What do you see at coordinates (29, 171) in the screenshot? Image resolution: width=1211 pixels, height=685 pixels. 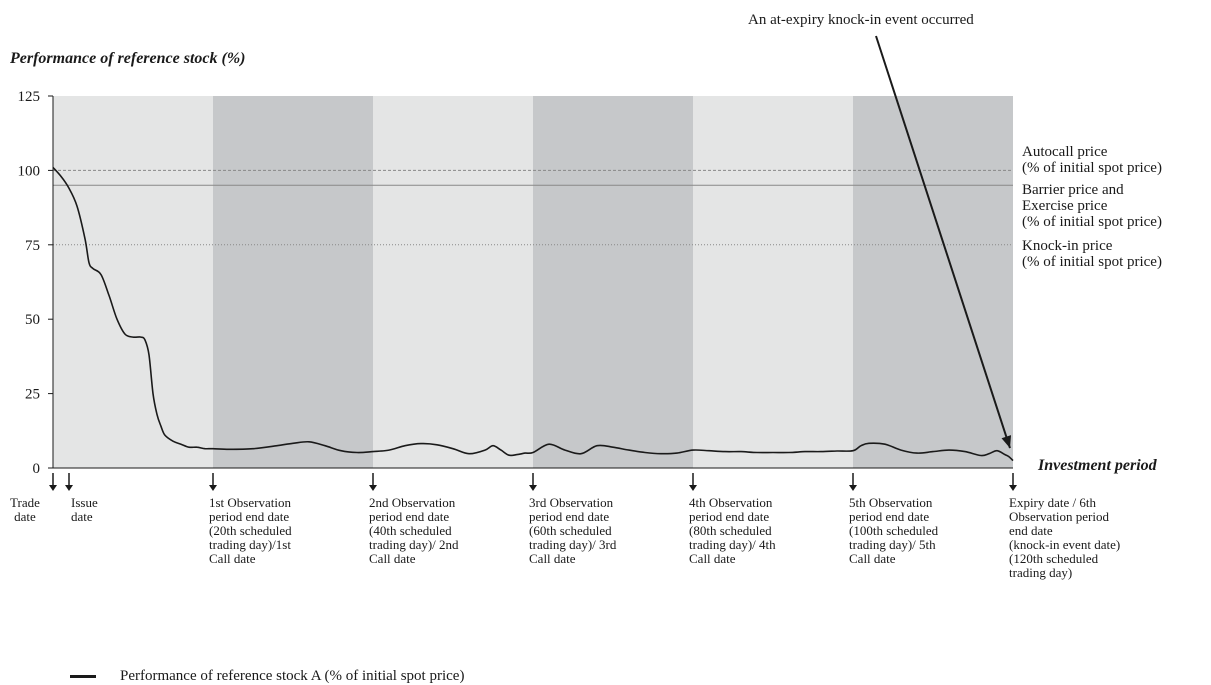 I see `y-tick-label-100: 100` at bounding box center [29, 171].